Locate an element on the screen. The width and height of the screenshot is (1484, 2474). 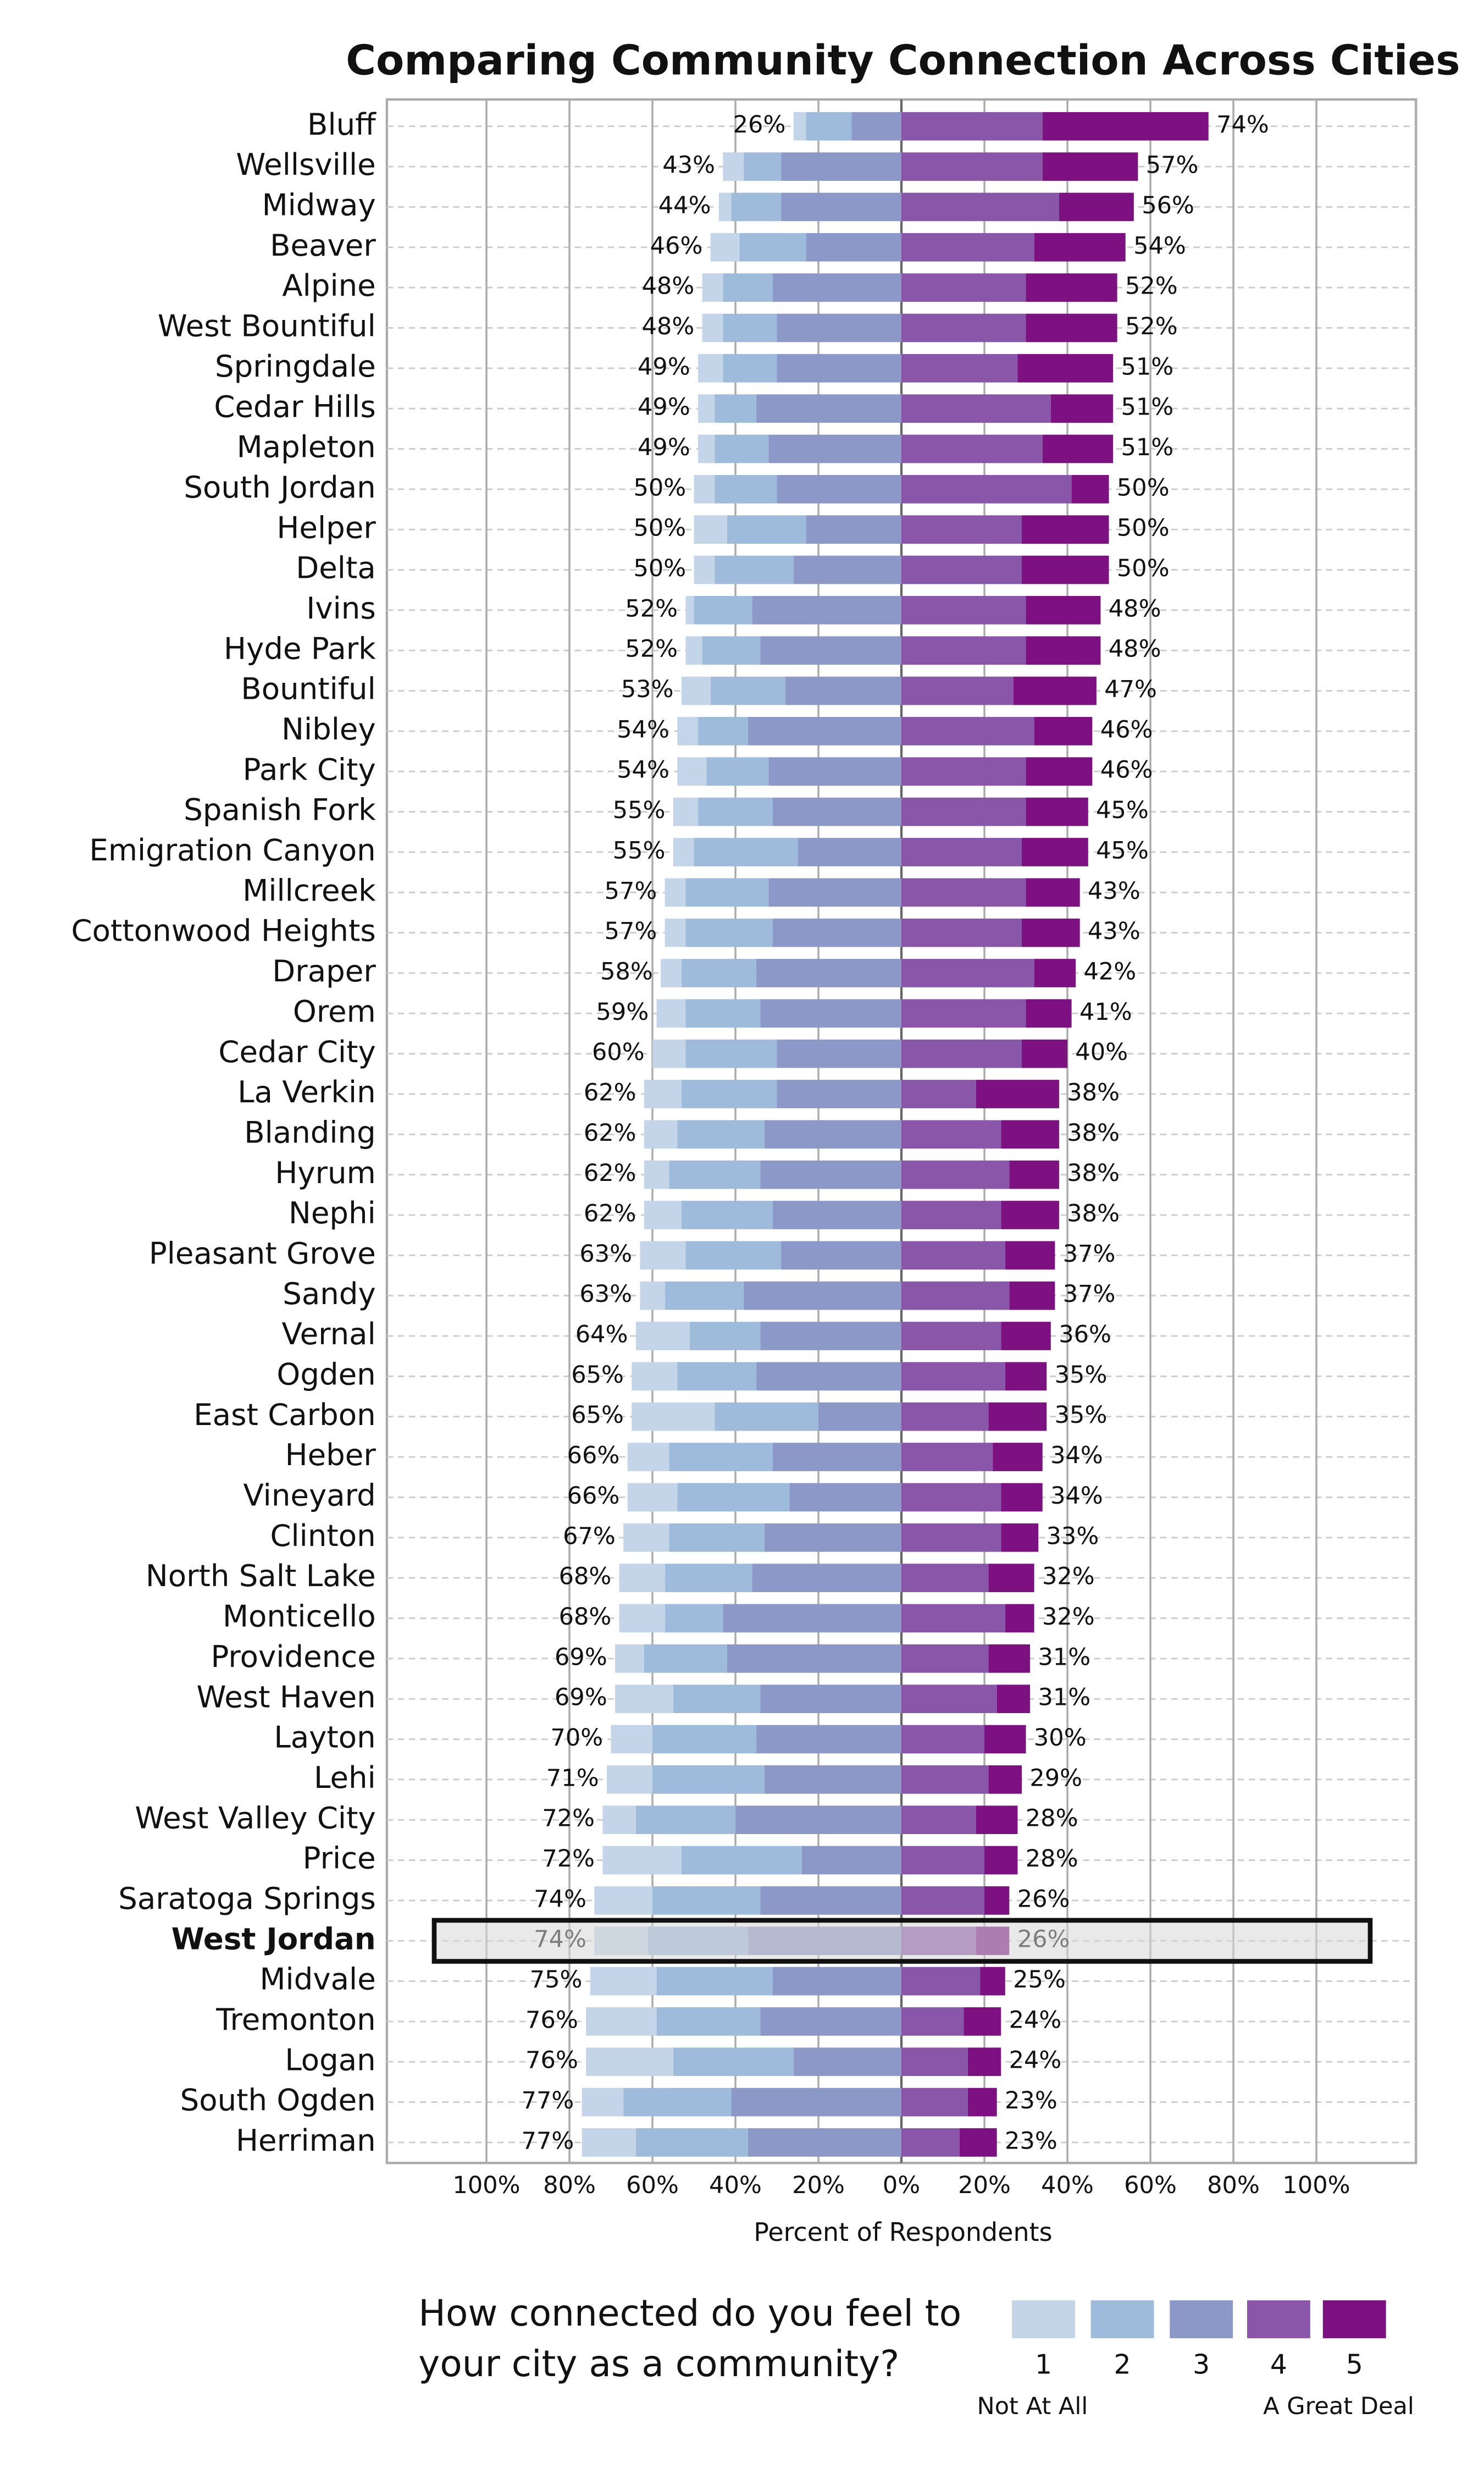
y-tick-label: Midway is located at coordinates (319, 205).